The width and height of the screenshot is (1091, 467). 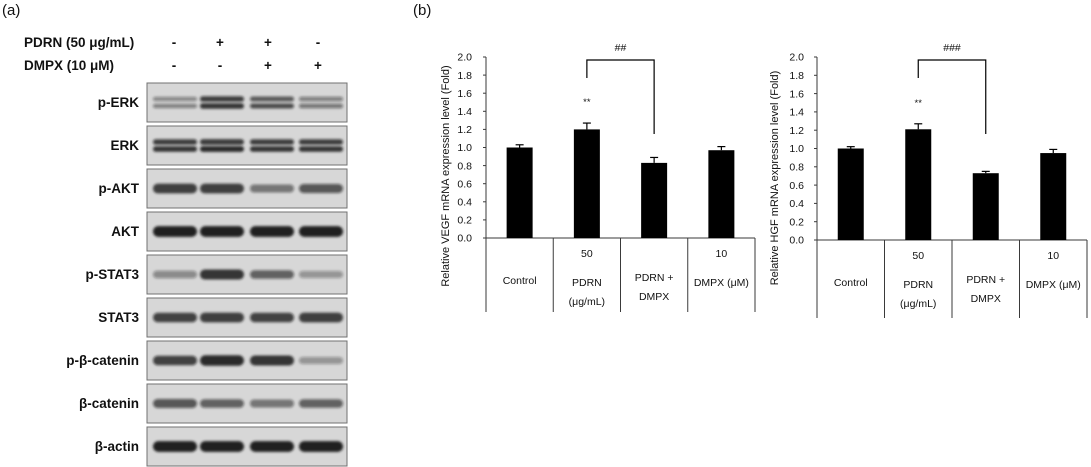 What do you see at coordinates (118, 317) in the screenshot?
I see `blot-label: STAT3` at bounding box center [118, 317].